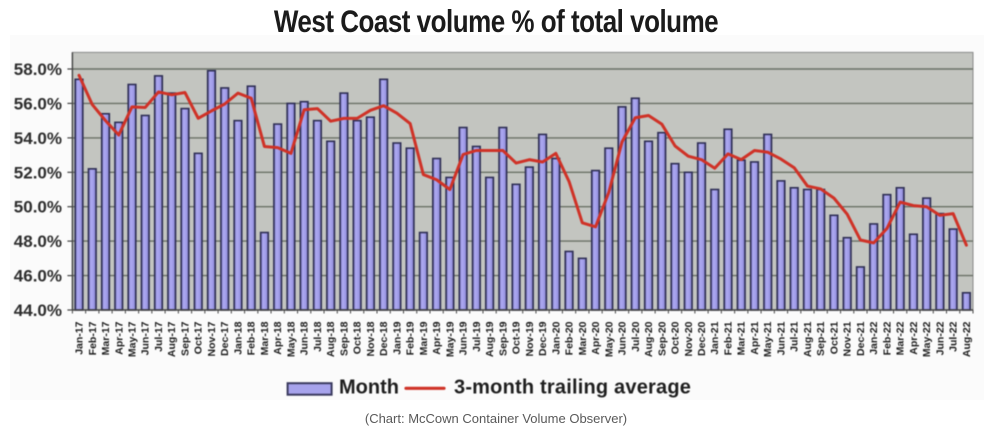 This screenshot has width=992, height=439. What do you see at coordinates (305, 338) in the screenshot?
I see `svg-text: Jun-18` at bounding box center [305, 338].